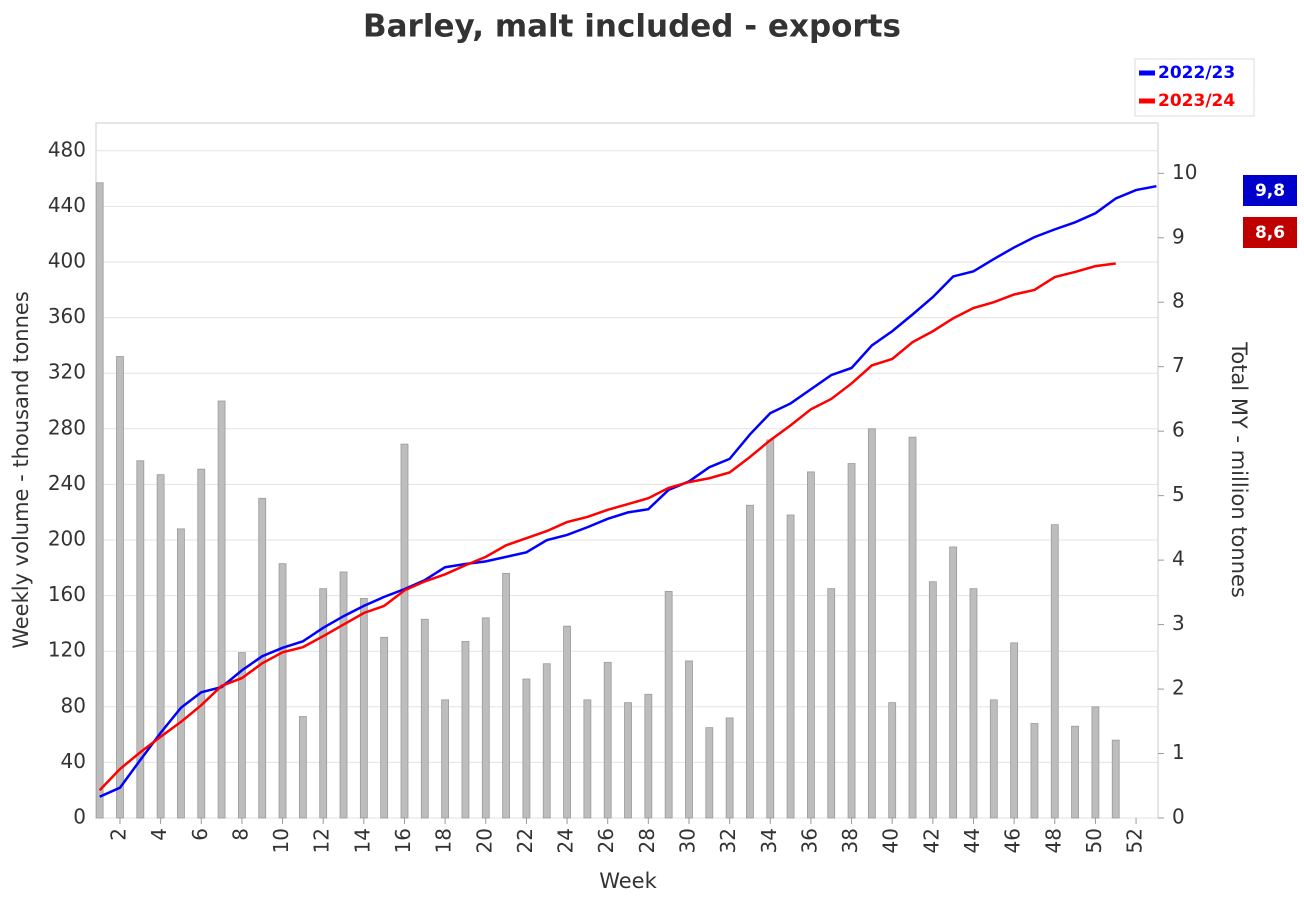  I want to click on x-tick-label: 40, so click(891, 840).